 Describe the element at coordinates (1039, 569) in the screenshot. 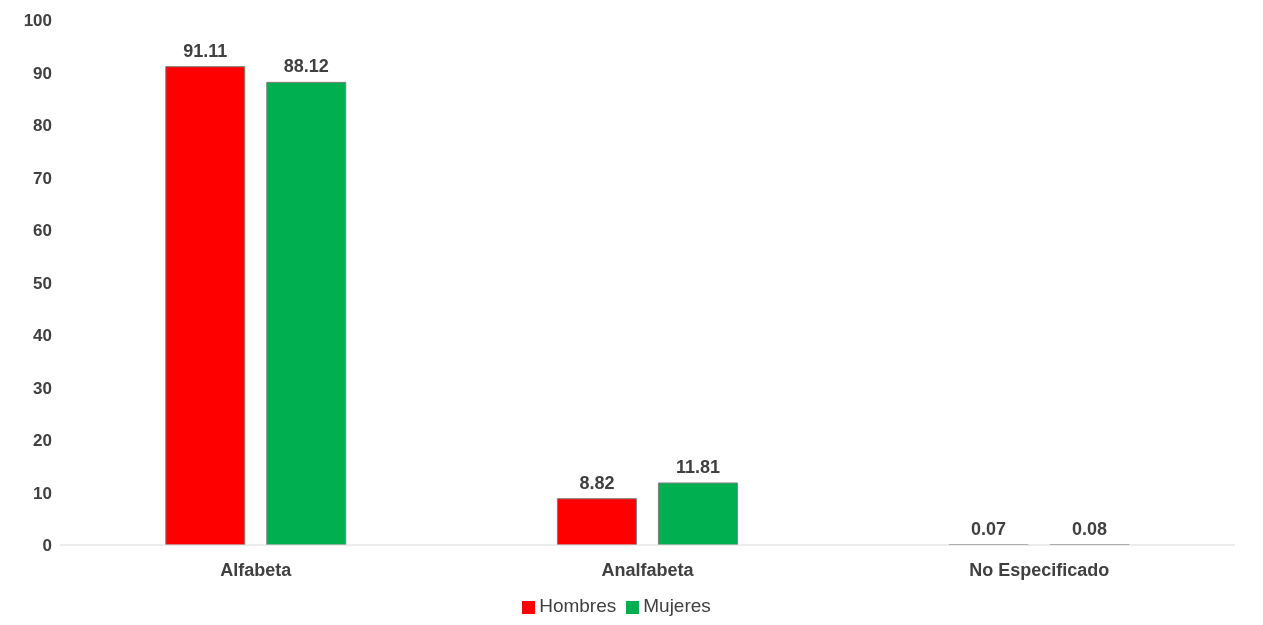

I see `x-tick-label: No Especificado` at that location.